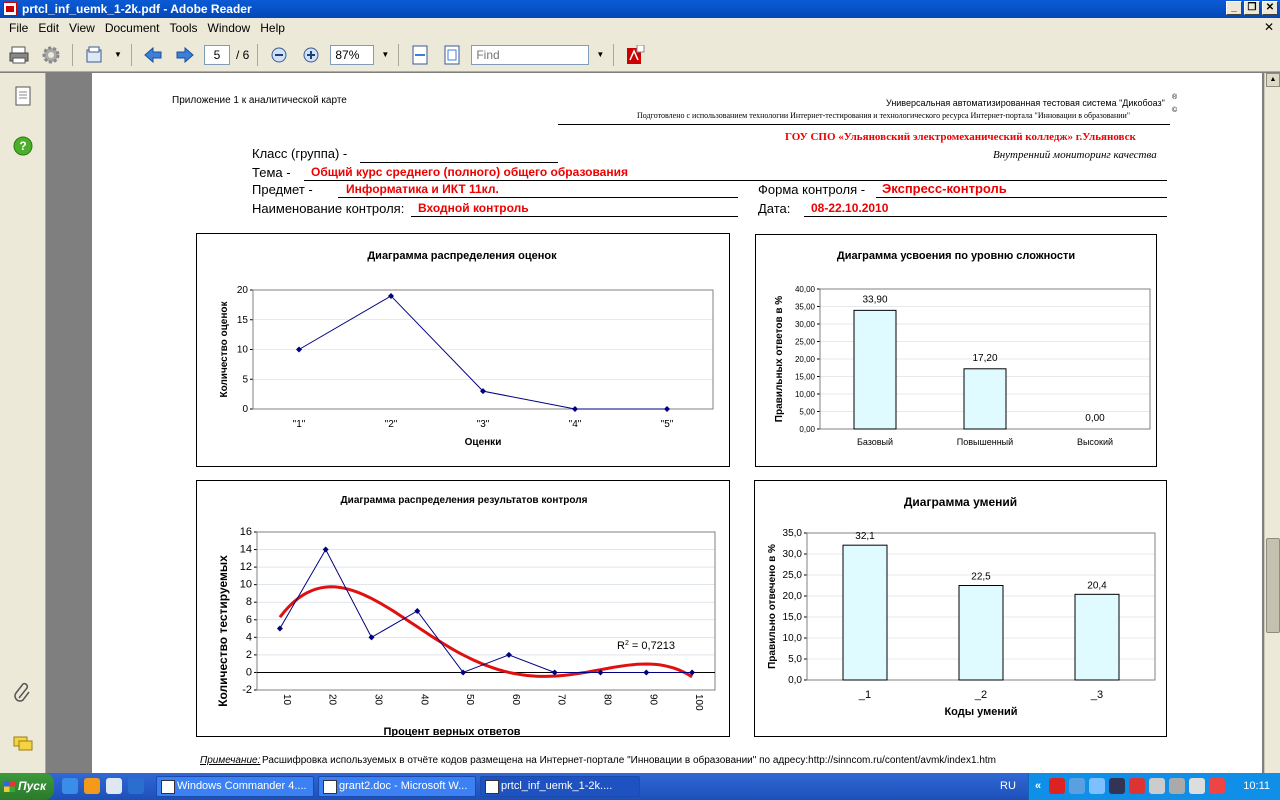  Describe the element at coordinates (1273, 80) in the screenshot. I see `scroll-up-button: ▲` at that location.